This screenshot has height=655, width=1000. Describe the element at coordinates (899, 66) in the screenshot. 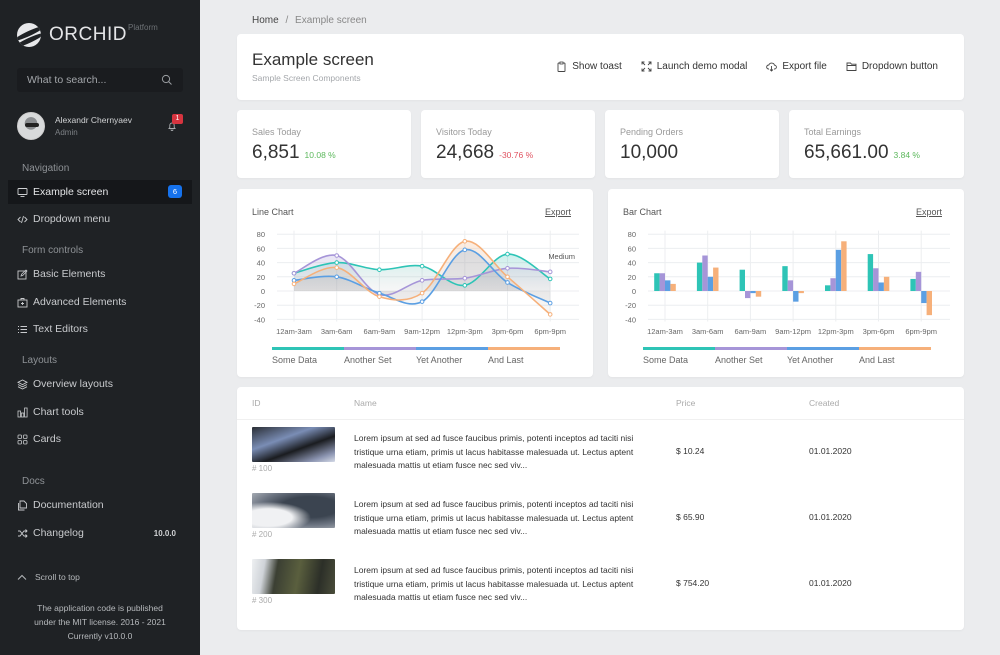

I see `dropdown-button-label: Dropdown button` at that location.